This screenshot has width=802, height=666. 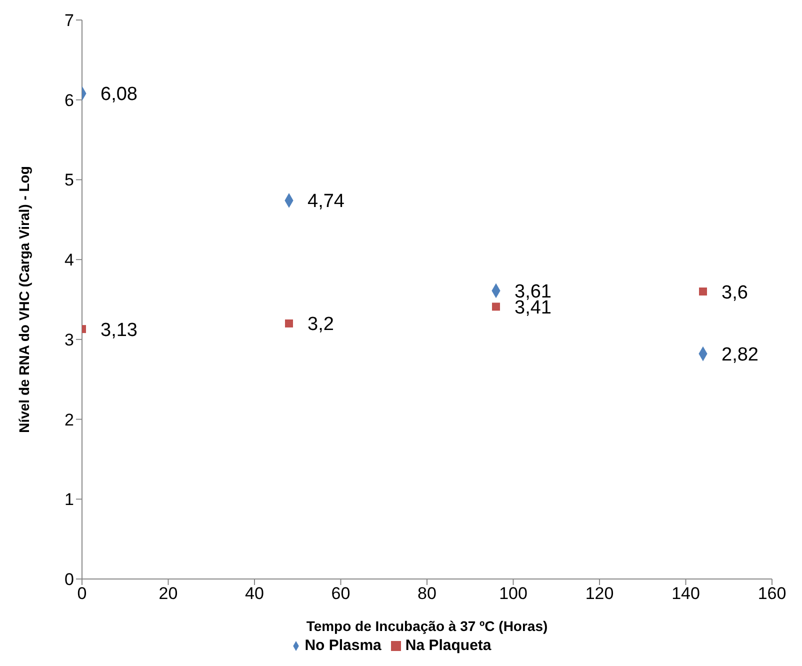 I want to click on x-tick-label: 140, so click(x=686, y=594).